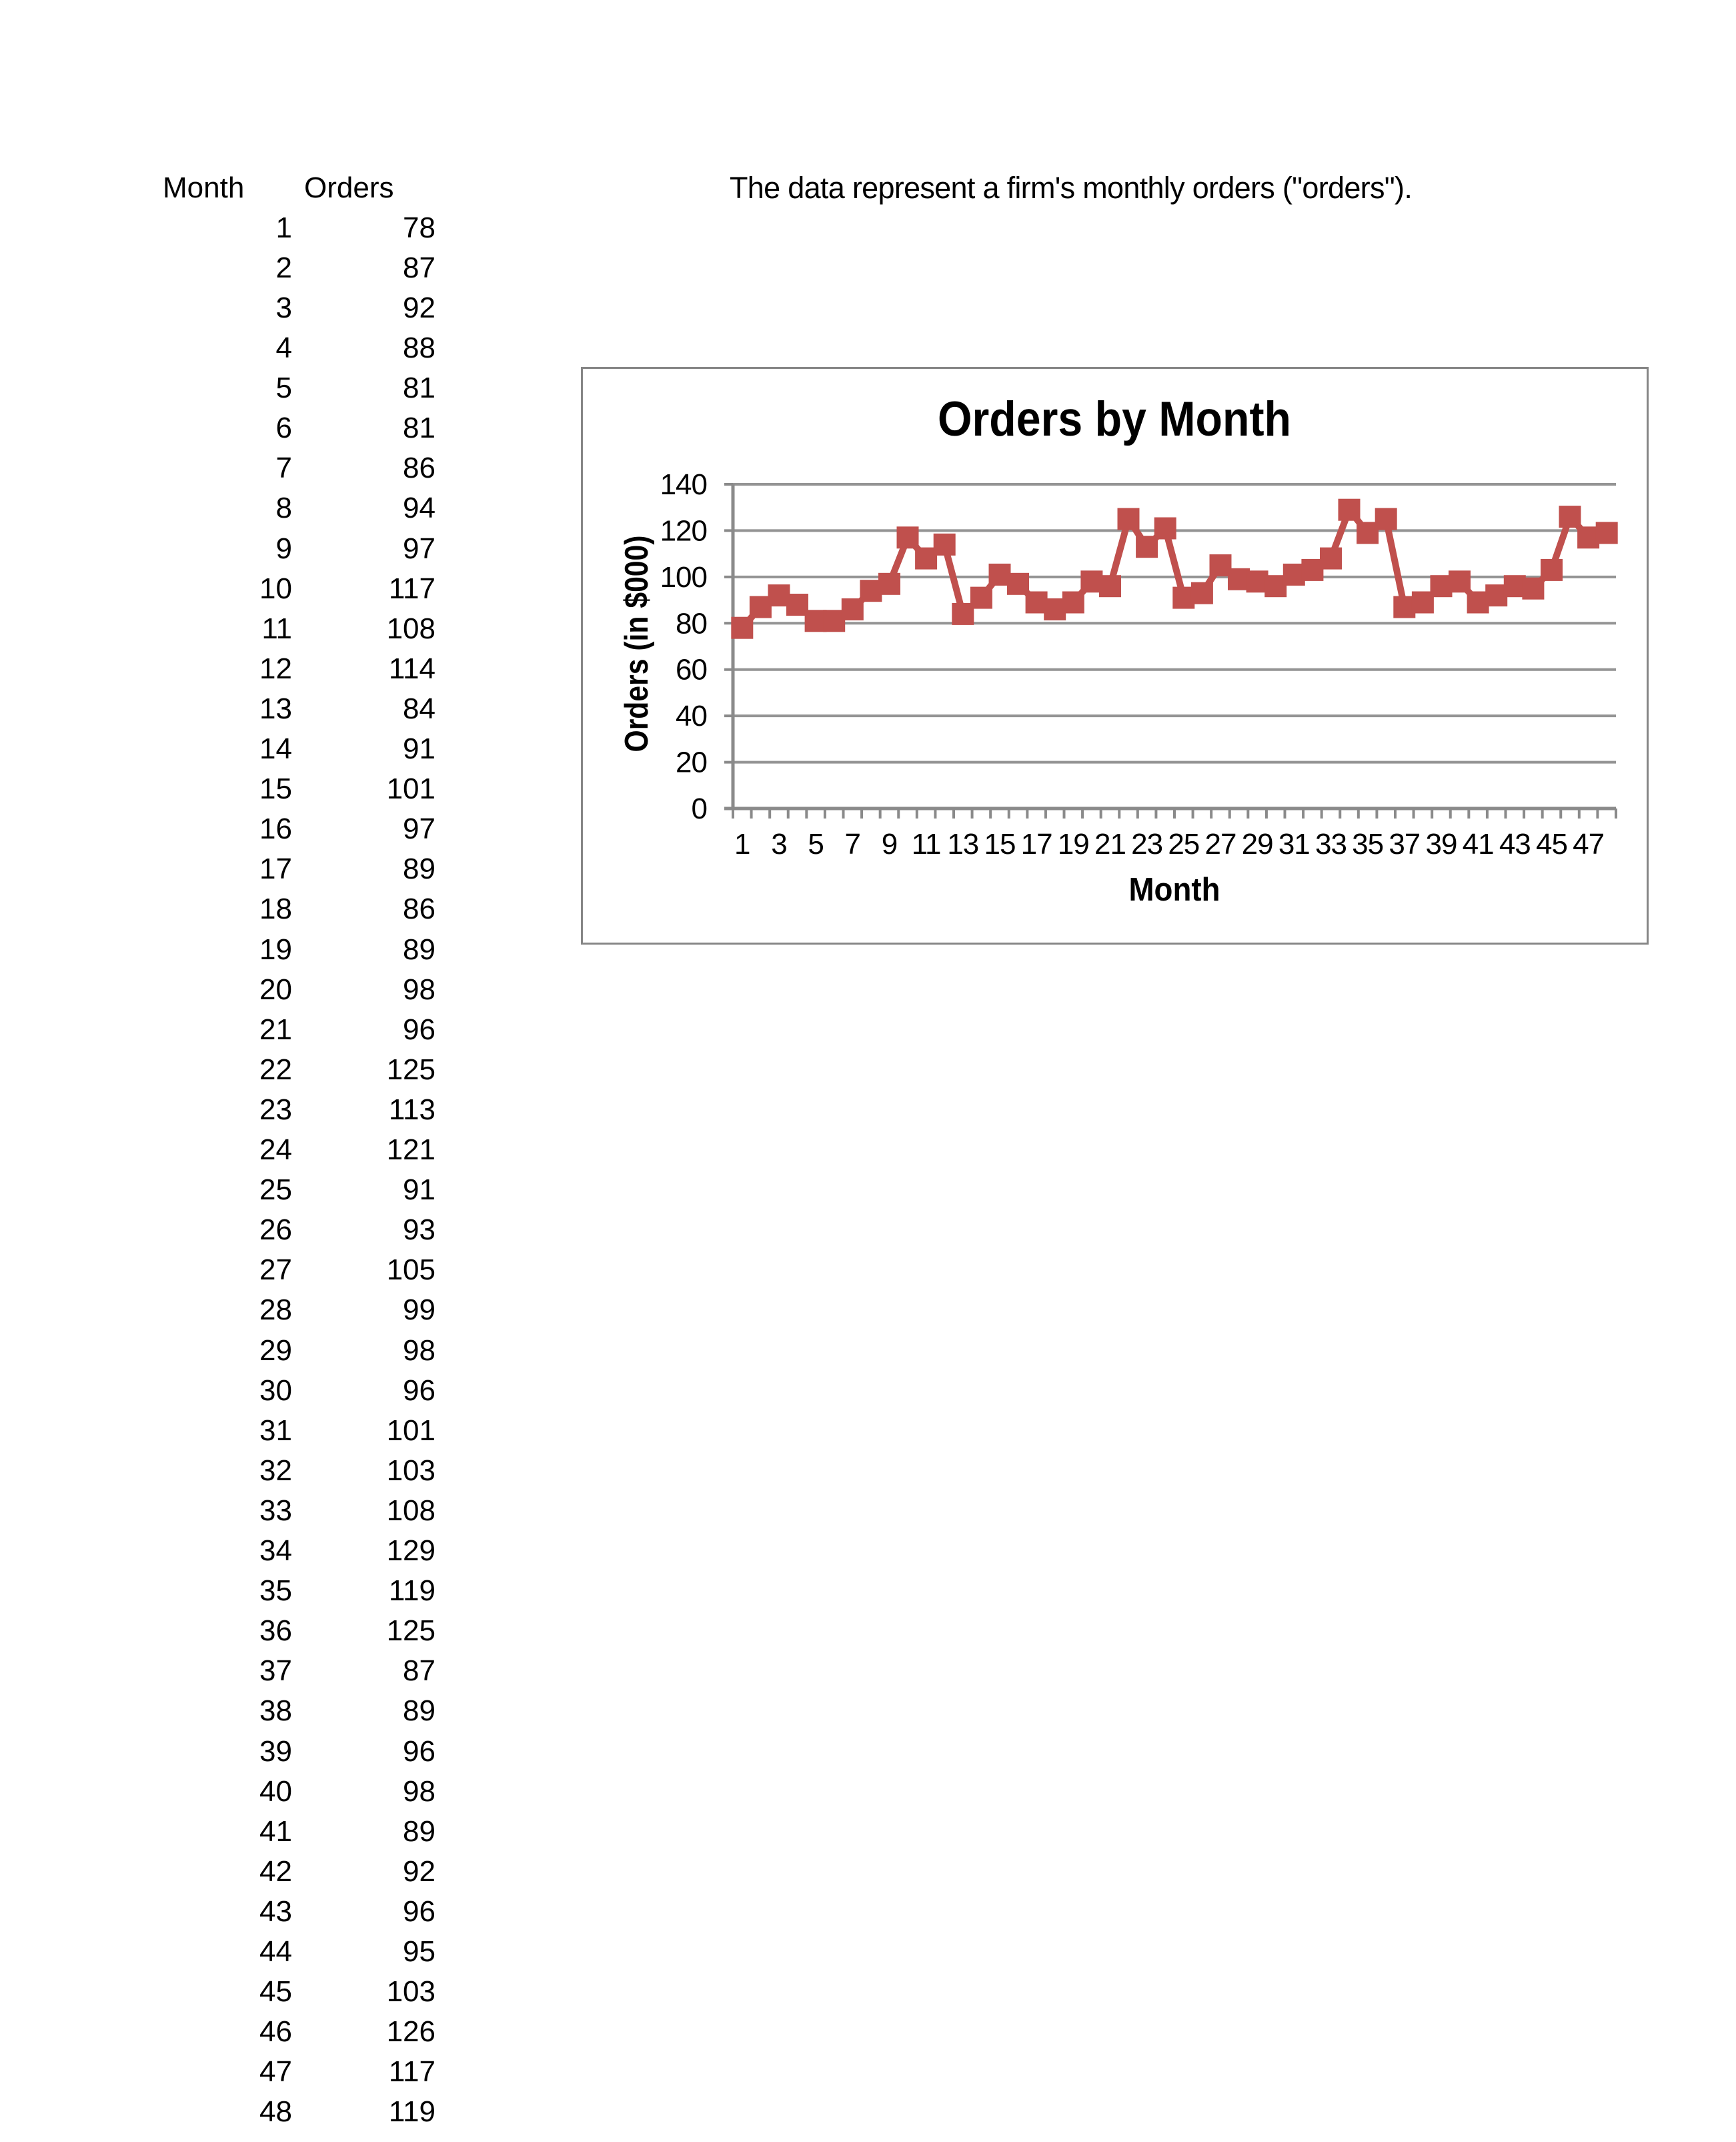 Image resolution: width=1736 pixels, height=2142 pixels. Describe the element at coordinates (1073, 844) in the screenshot. I see `svg-text: 19` at that location.